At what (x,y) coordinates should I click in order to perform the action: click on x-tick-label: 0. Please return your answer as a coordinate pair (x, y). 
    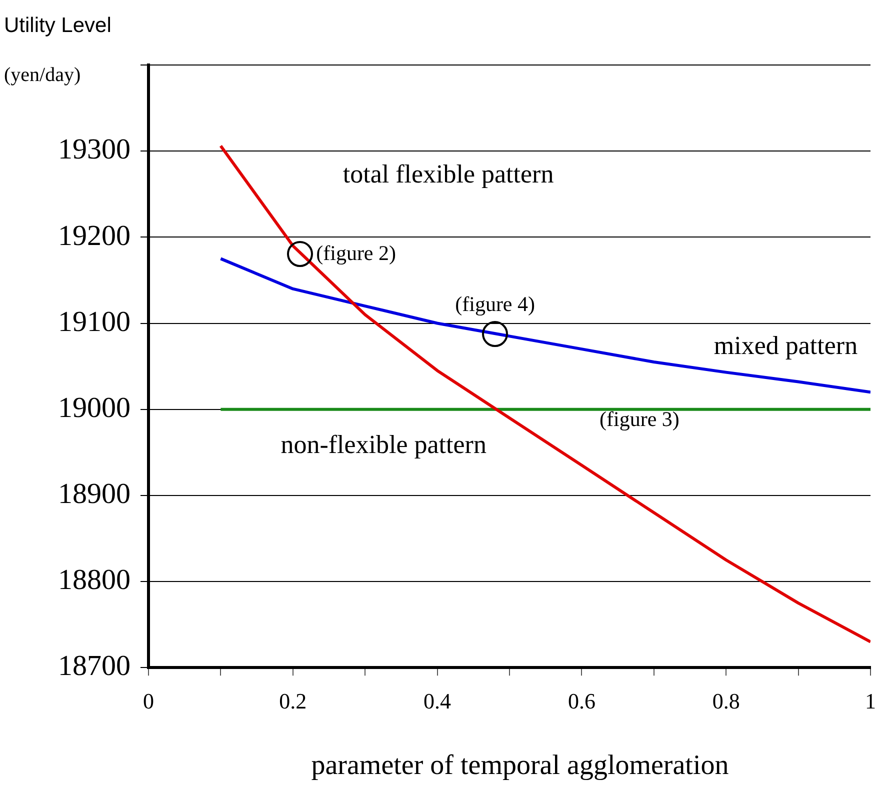
    Looking at the image, I should click on (148, 701).